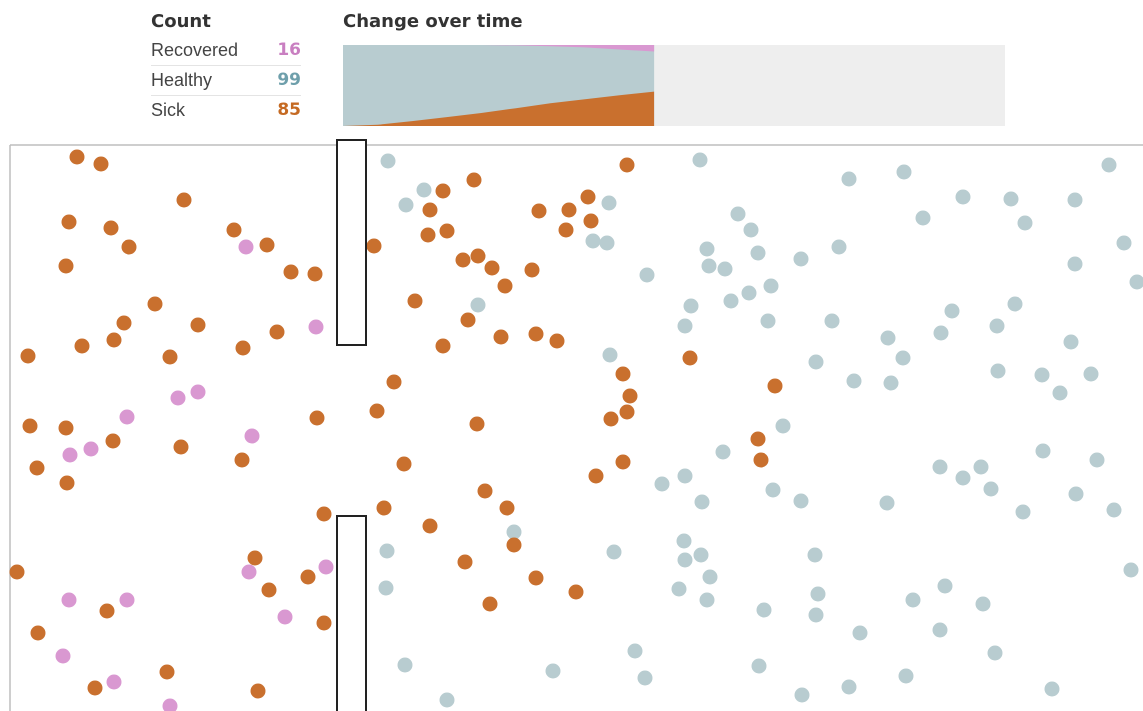 The height and width of the screenshot is (711, 1143). Describe the element at coordinates (168, 110) in the screenshot. I see `legend-label-sick: Sick` at that location.